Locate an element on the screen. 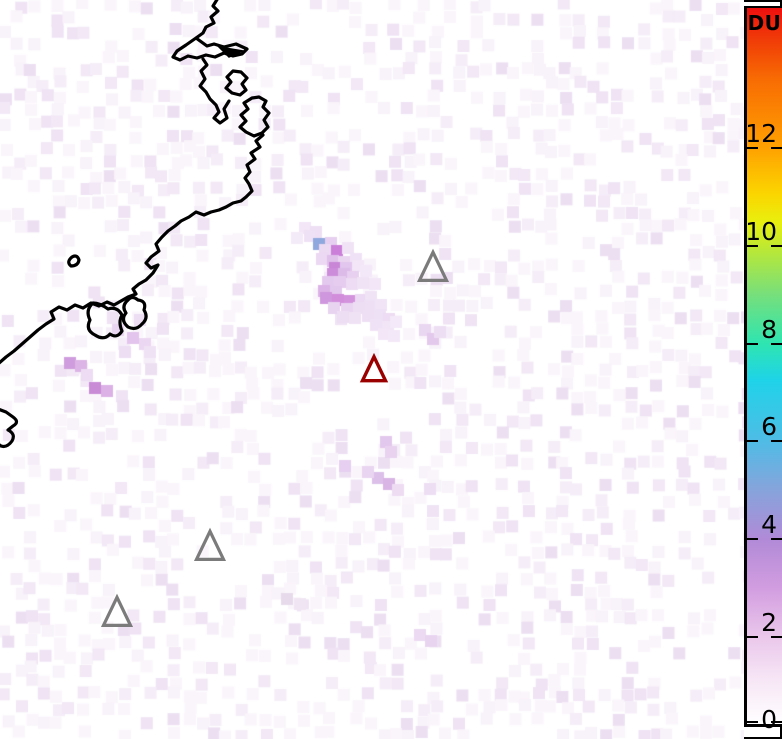  colorbar-tick-label: 4 is located at coordinates (769, 524).